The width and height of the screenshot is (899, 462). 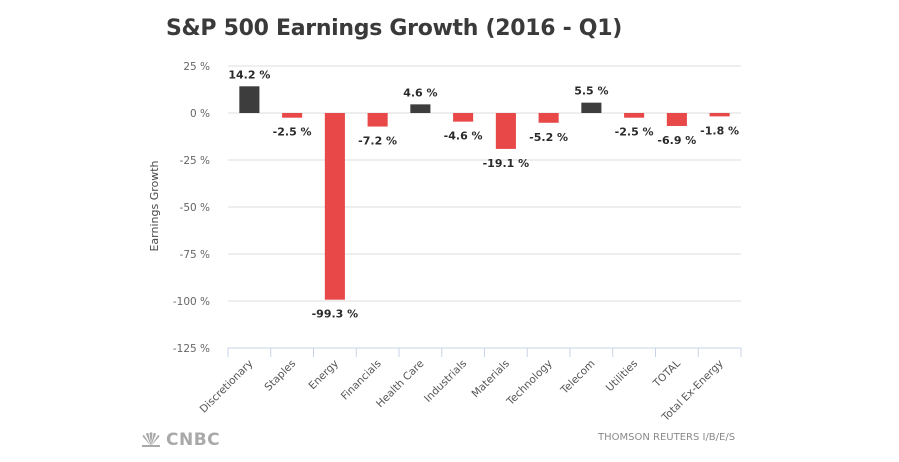 What do you see at coordinates (463, 136) in the screenshot?
I see `data-label: -4.6 %` at bounding box center [463, 136].